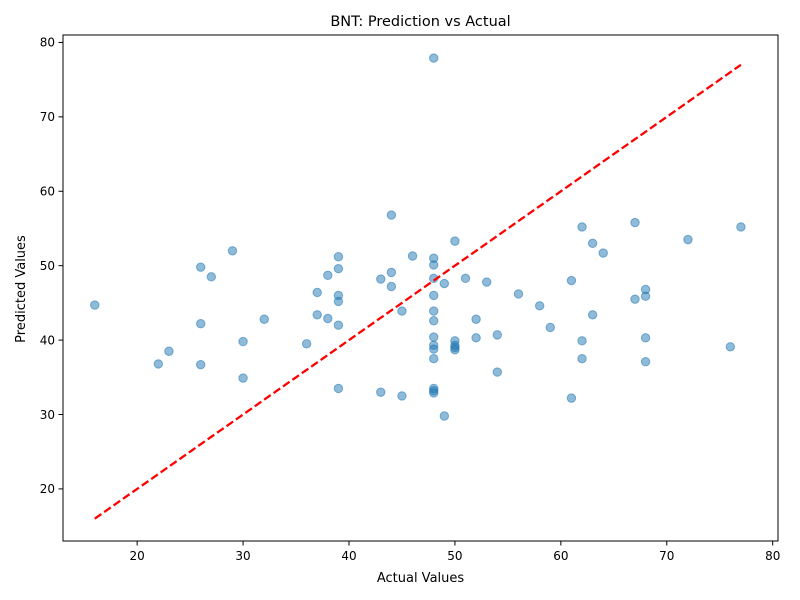  I want to click on y-tick-label: 60, so click(47, 192).